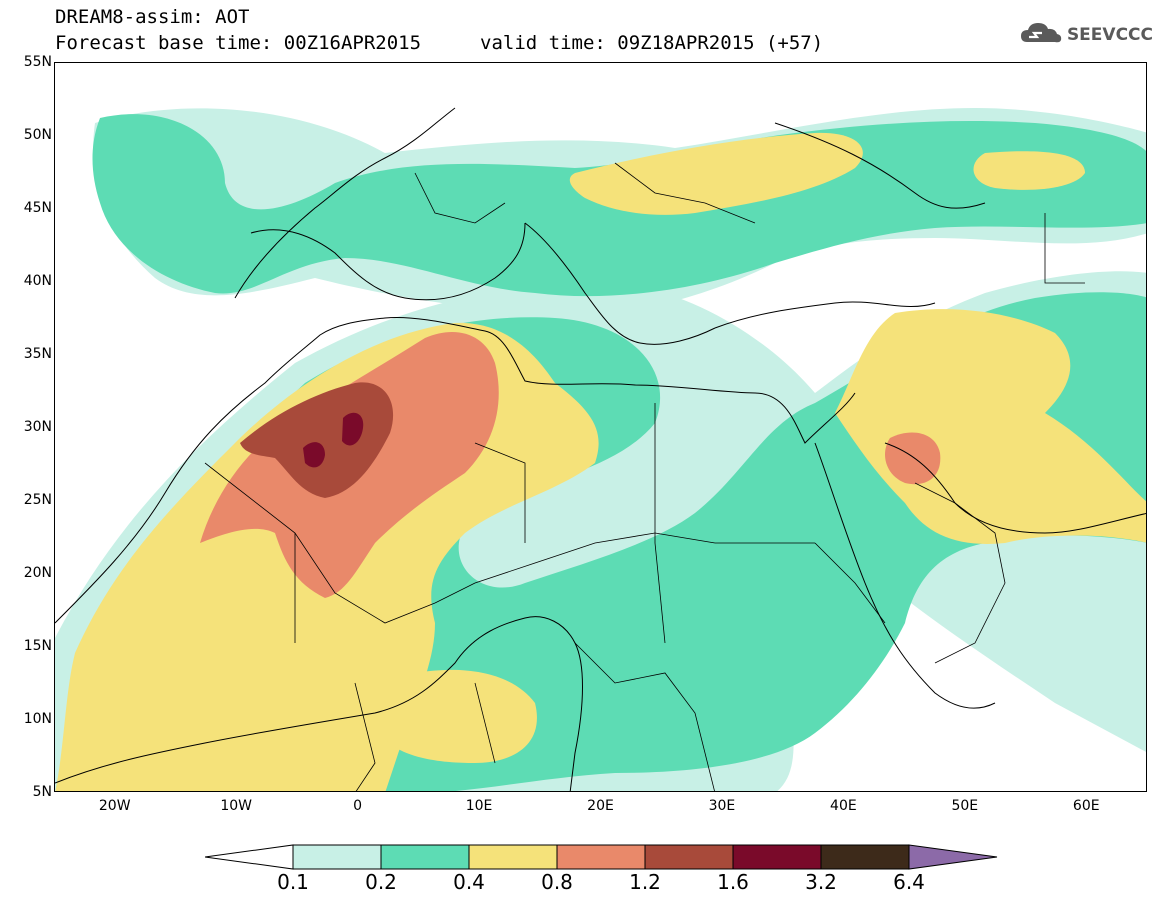  Describe the element at coordinates (469, 882) in the screenshot. I see `colorbar-level-label: 0.4` at that location.